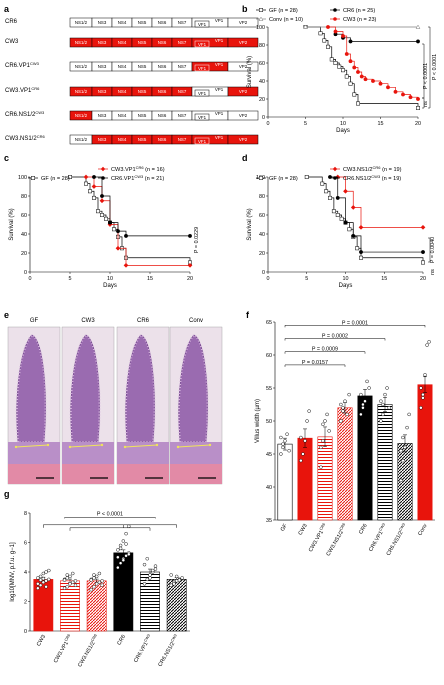 This screenshot has height=685, width=444. What do you see at coordinates (25, 114) in the screenshot?
I see `construct-label: CR6.NS1/2CW3` at bounding box center [25, 114].